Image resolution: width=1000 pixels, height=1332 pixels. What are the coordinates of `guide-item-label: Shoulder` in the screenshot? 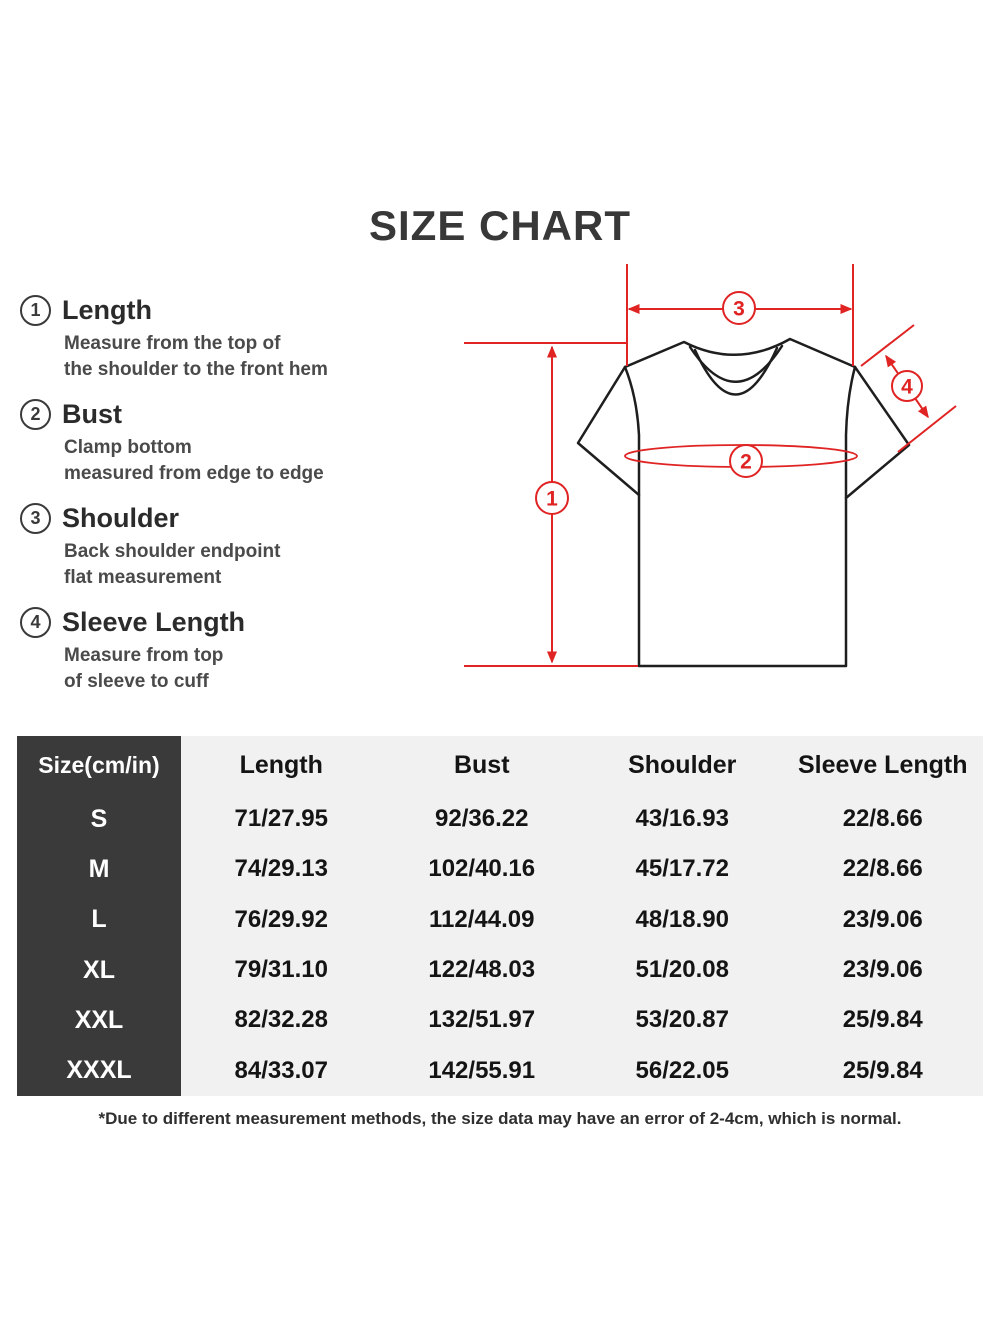 It's located at (121, 517).